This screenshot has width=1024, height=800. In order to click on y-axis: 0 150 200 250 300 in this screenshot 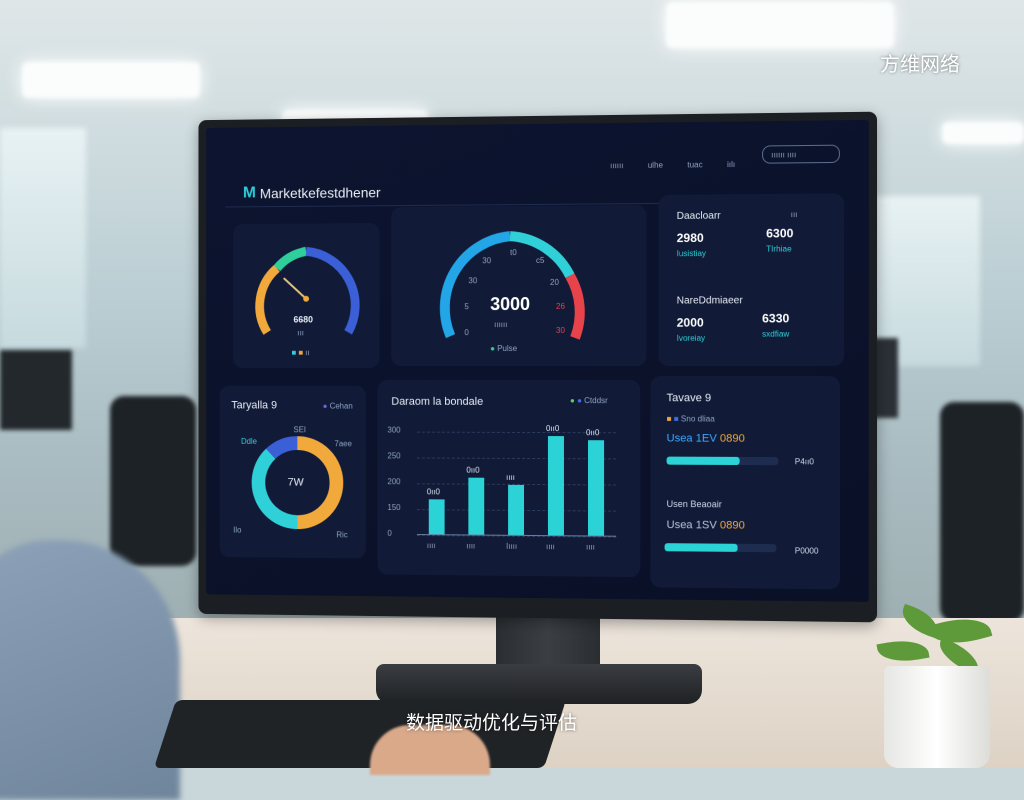, I will do `click(400, 482)`.